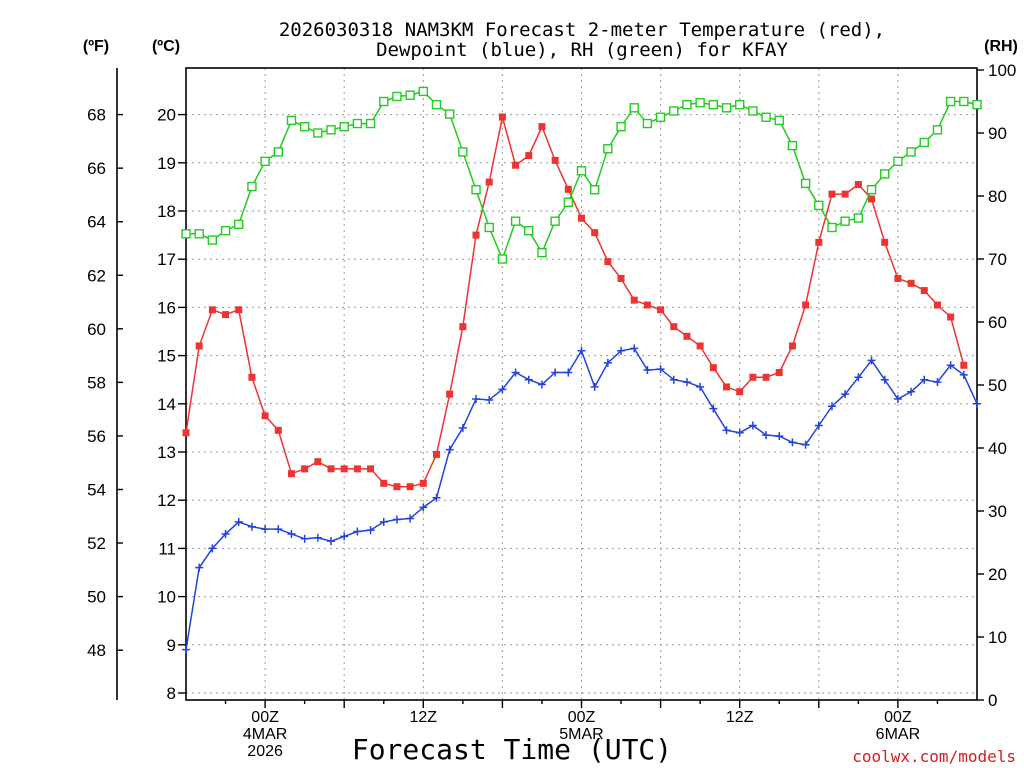 Image resolution: width=1024 pixels, height=768 pixels. What do you see at coordinates (166, 404) in the screenshot?
I see `celsius-tick-label: 14` at bounding box center [166, 404].